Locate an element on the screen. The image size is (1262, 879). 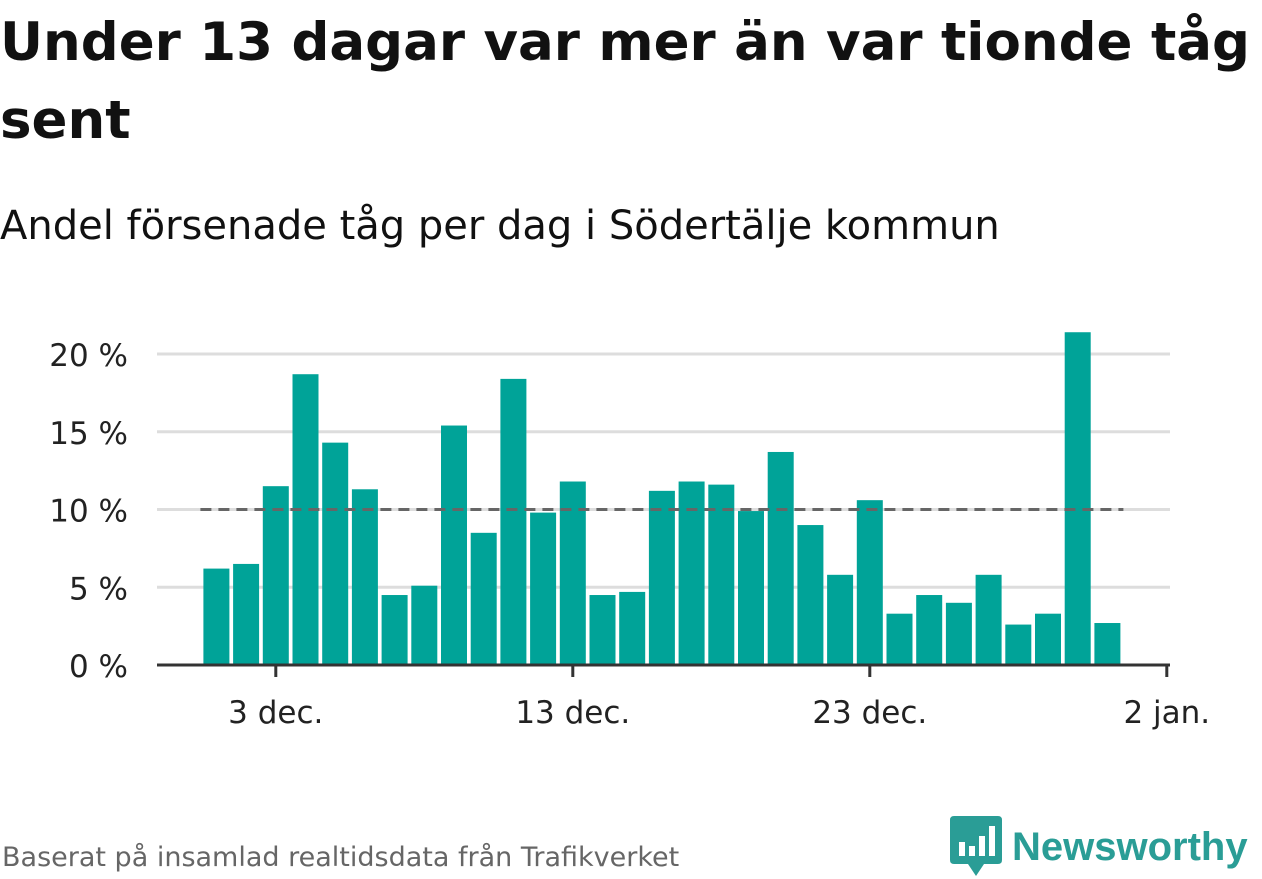
y-tick-label: 10 % is located at coordinates (88, 512).